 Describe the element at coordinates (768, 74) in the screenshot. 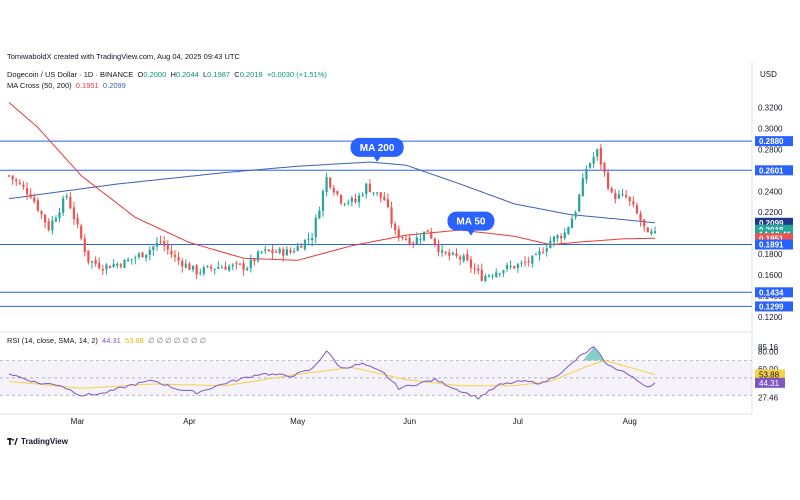

I see `currency-label: USD` at that location.